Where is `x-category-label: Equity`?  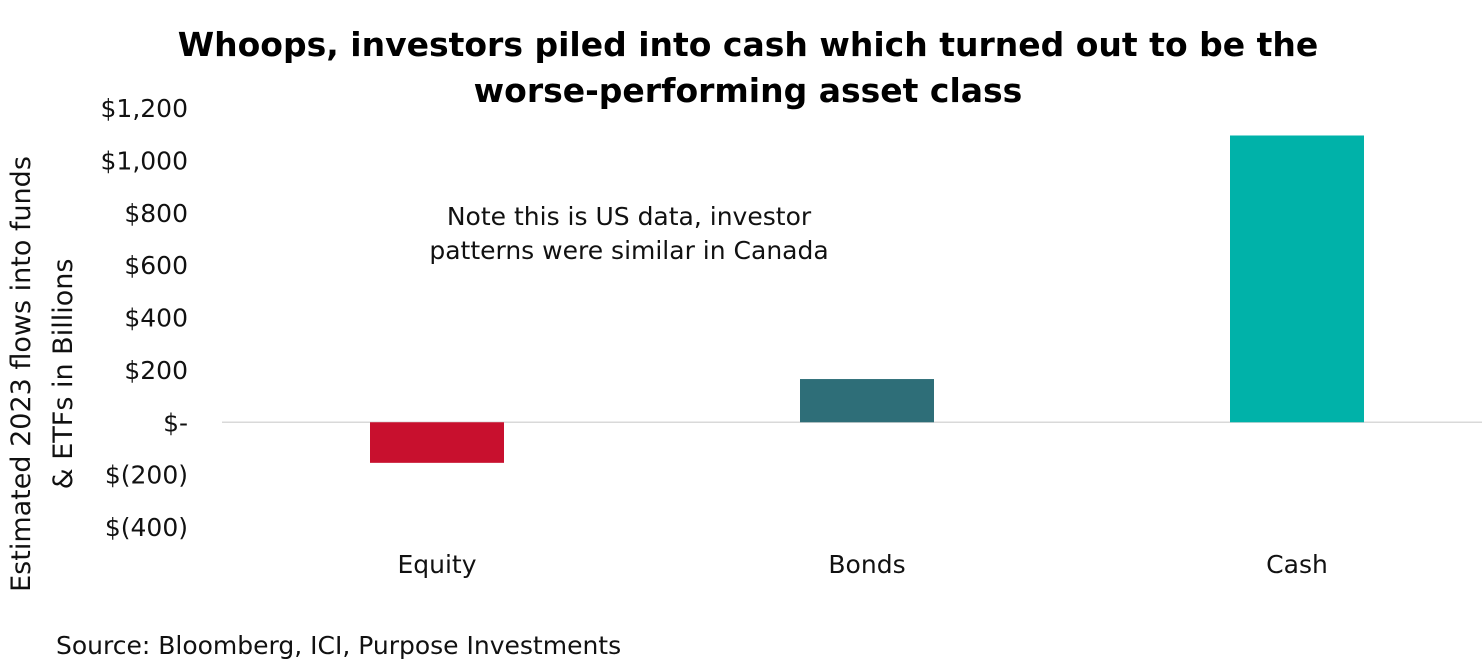
x-category-label: Equity is located at coordinates (436, 564).